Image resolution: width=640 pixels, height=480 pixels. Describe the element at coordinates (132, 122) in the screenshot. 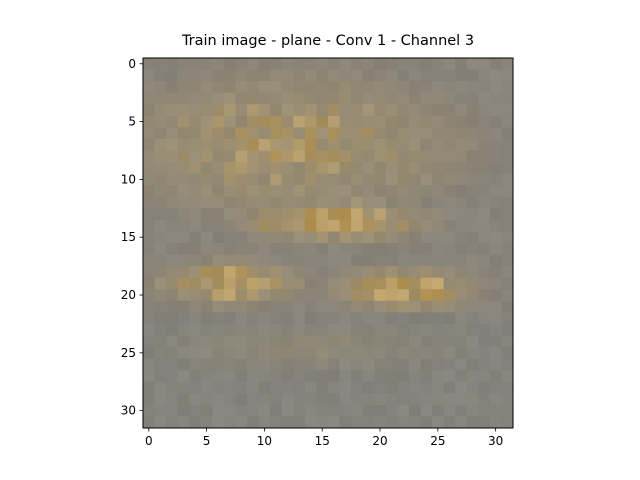

I see `y-tick-label: 5` at that location.